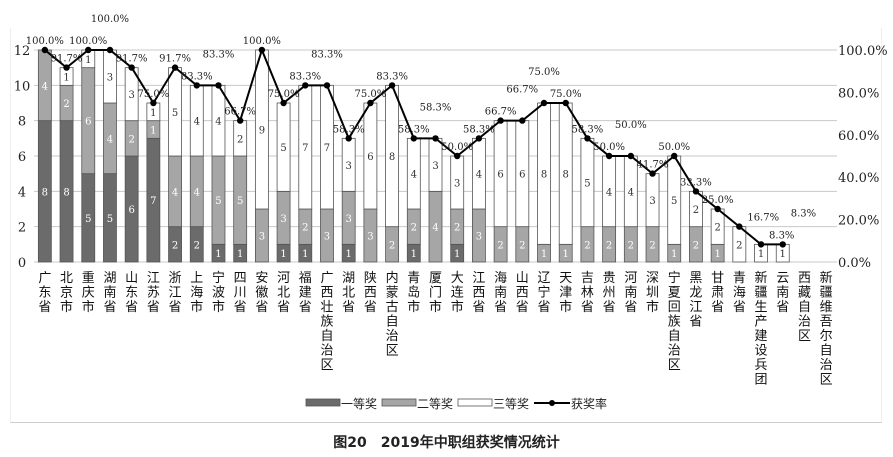 This screenshot has width=893, height=457. Describe the element at coordinates (348, 278) in the screenshot. I see `category-label-char: 湖` at that location.